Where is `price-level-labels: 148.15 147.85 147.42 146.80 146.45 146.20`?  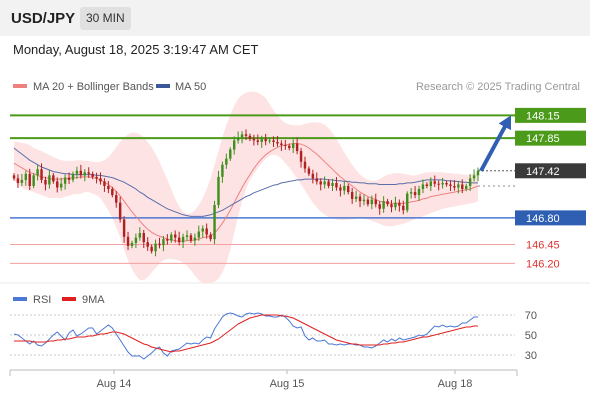 price-level-labels: 148.15 147.85 147.42 146.80 146.45 146.20 is located at coordinates (550, 188).